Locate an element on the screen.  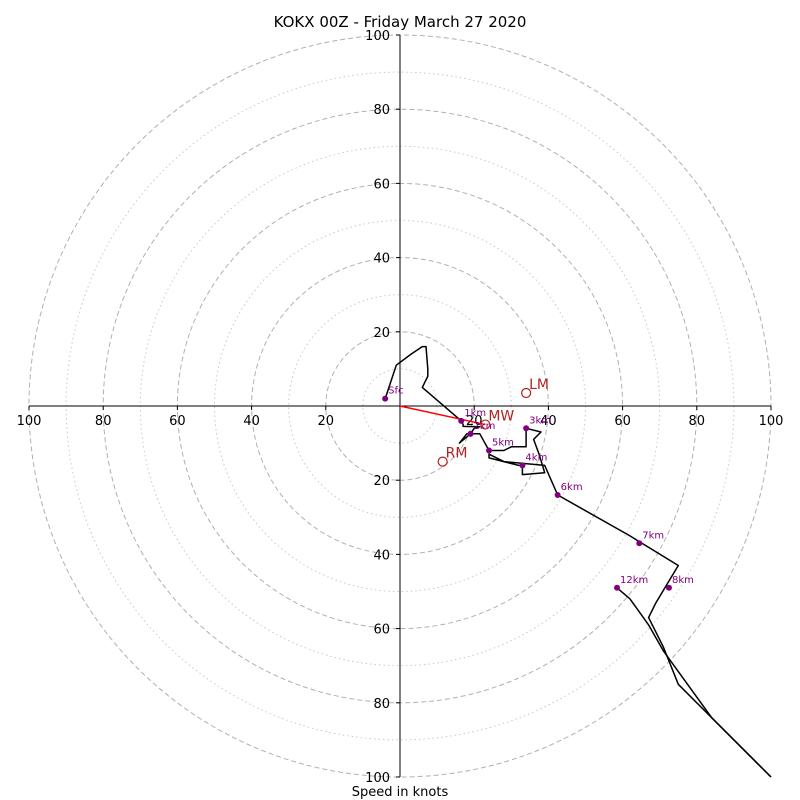
height-marker-label: 4km is located at coordinates (536, 457).